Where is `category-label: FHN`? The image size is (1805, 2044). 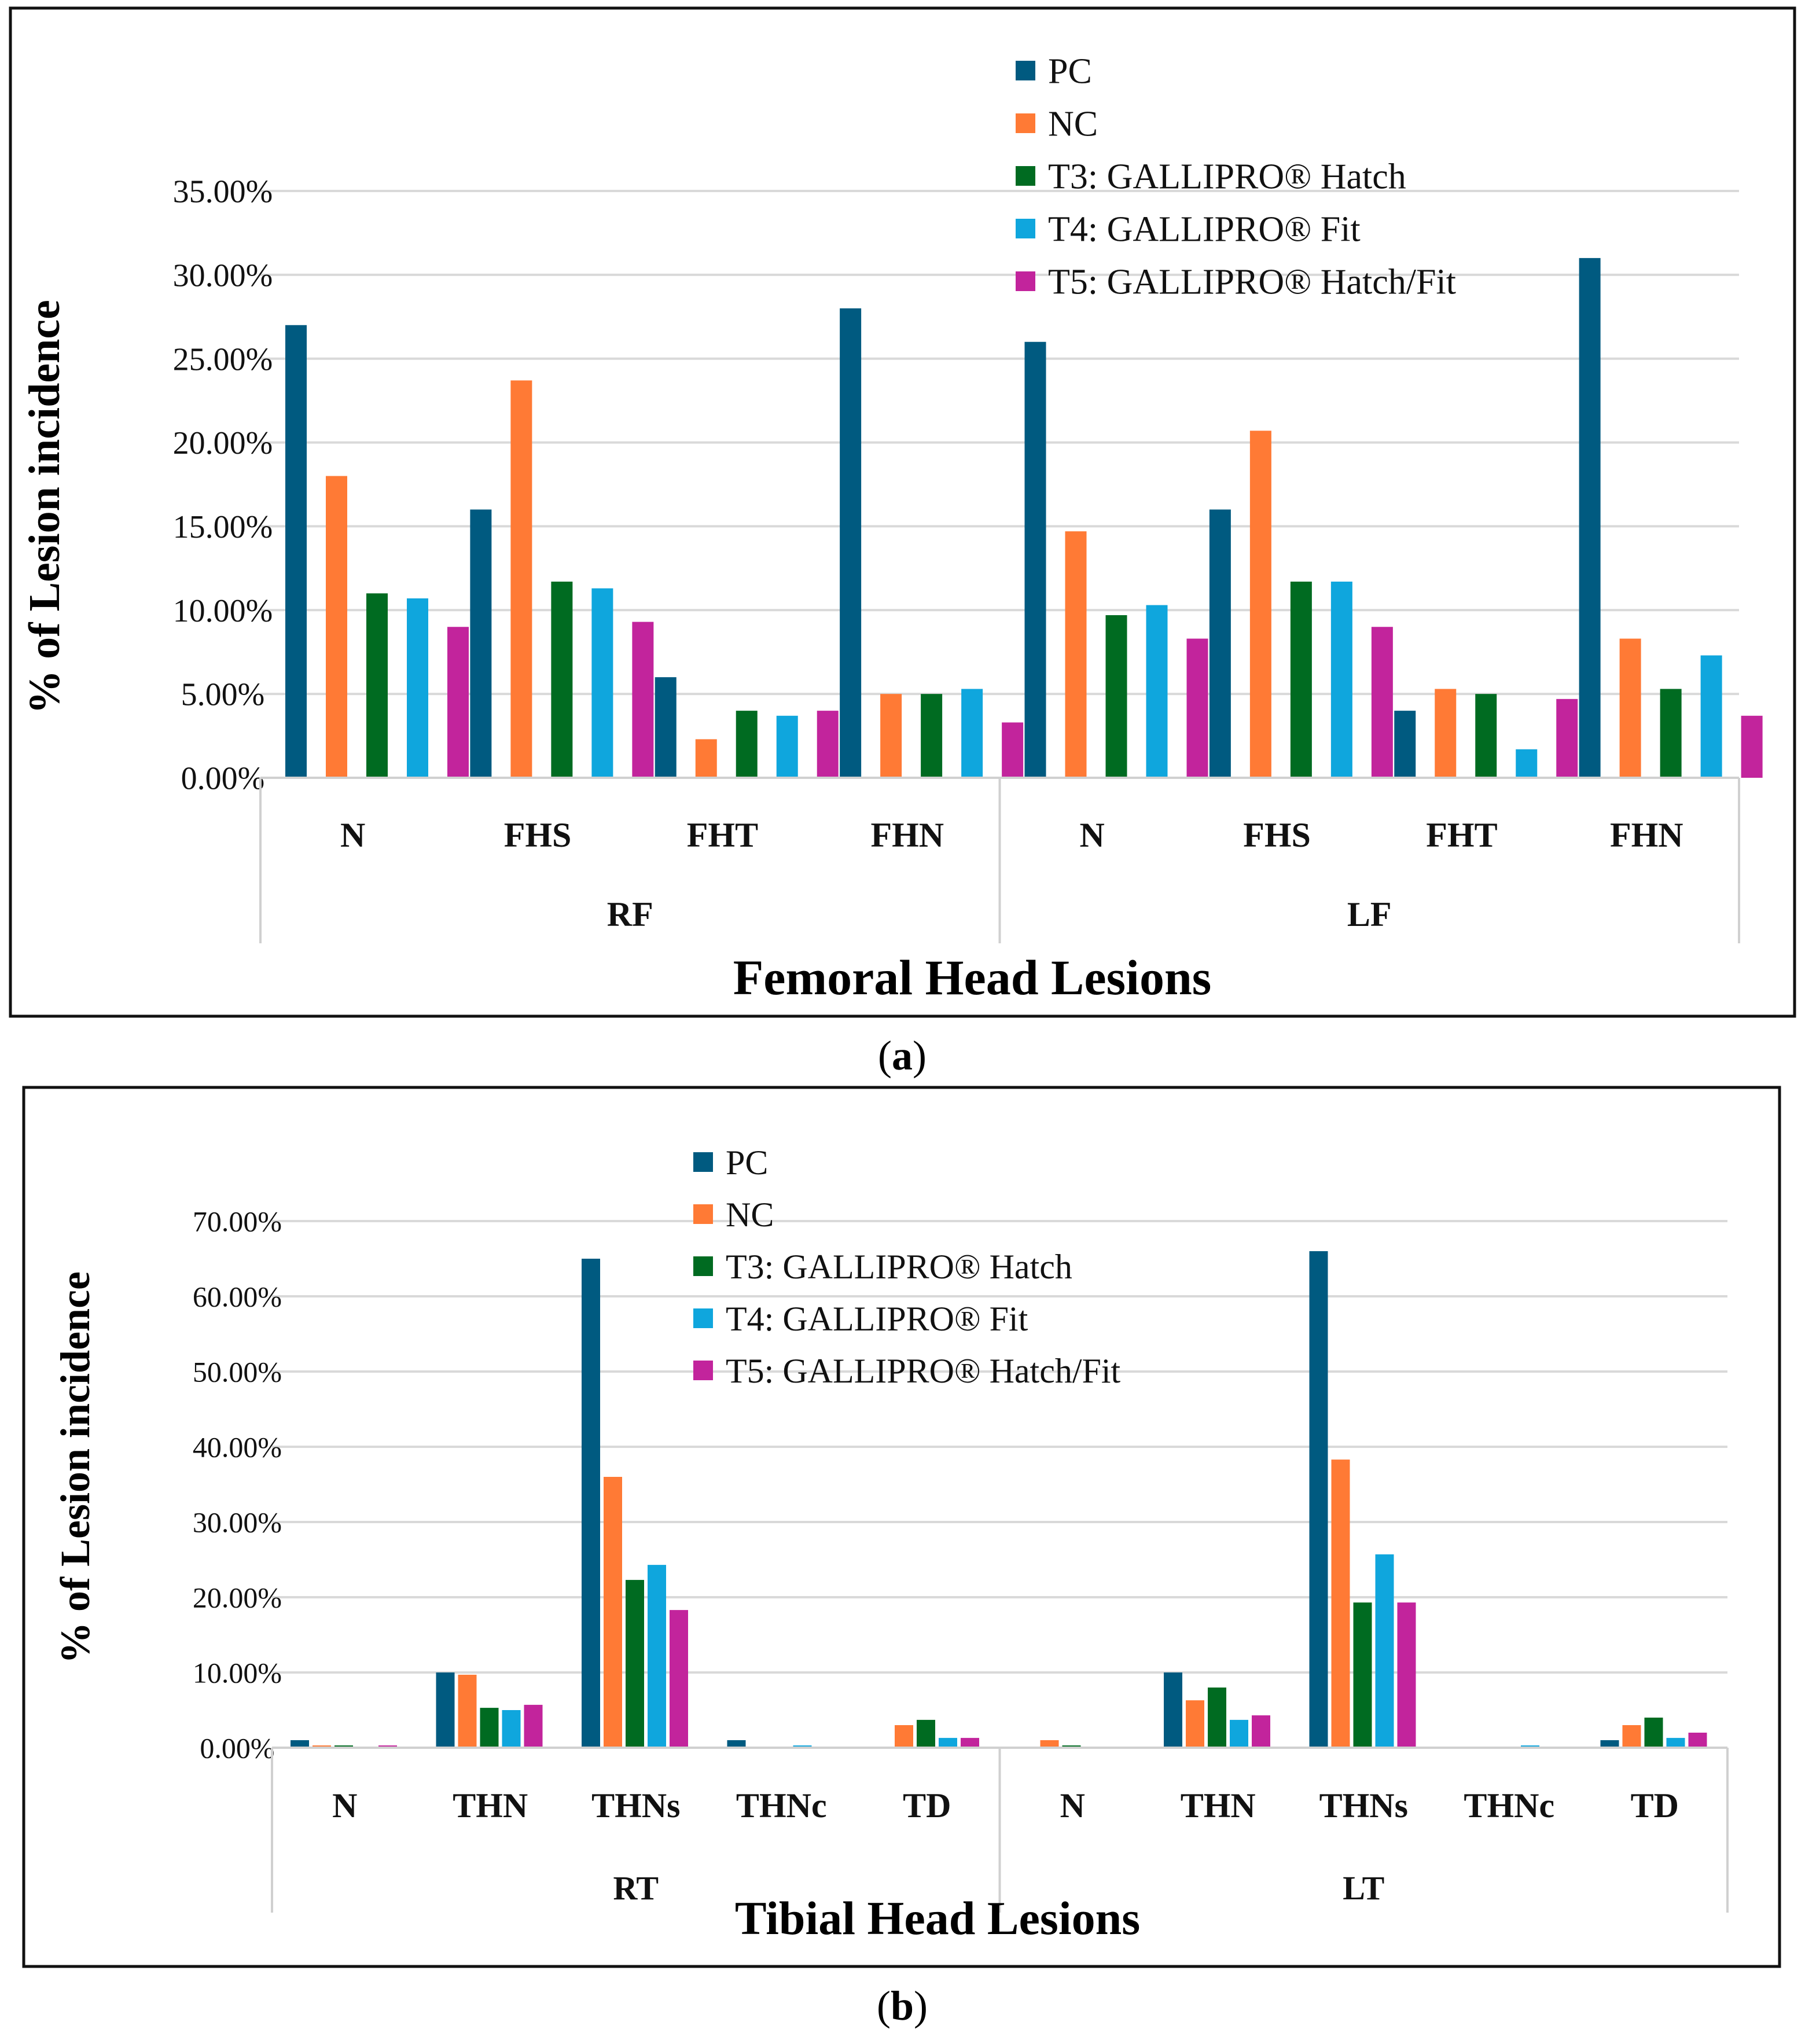 category-label: FHN is located at coordinates (907, 835).